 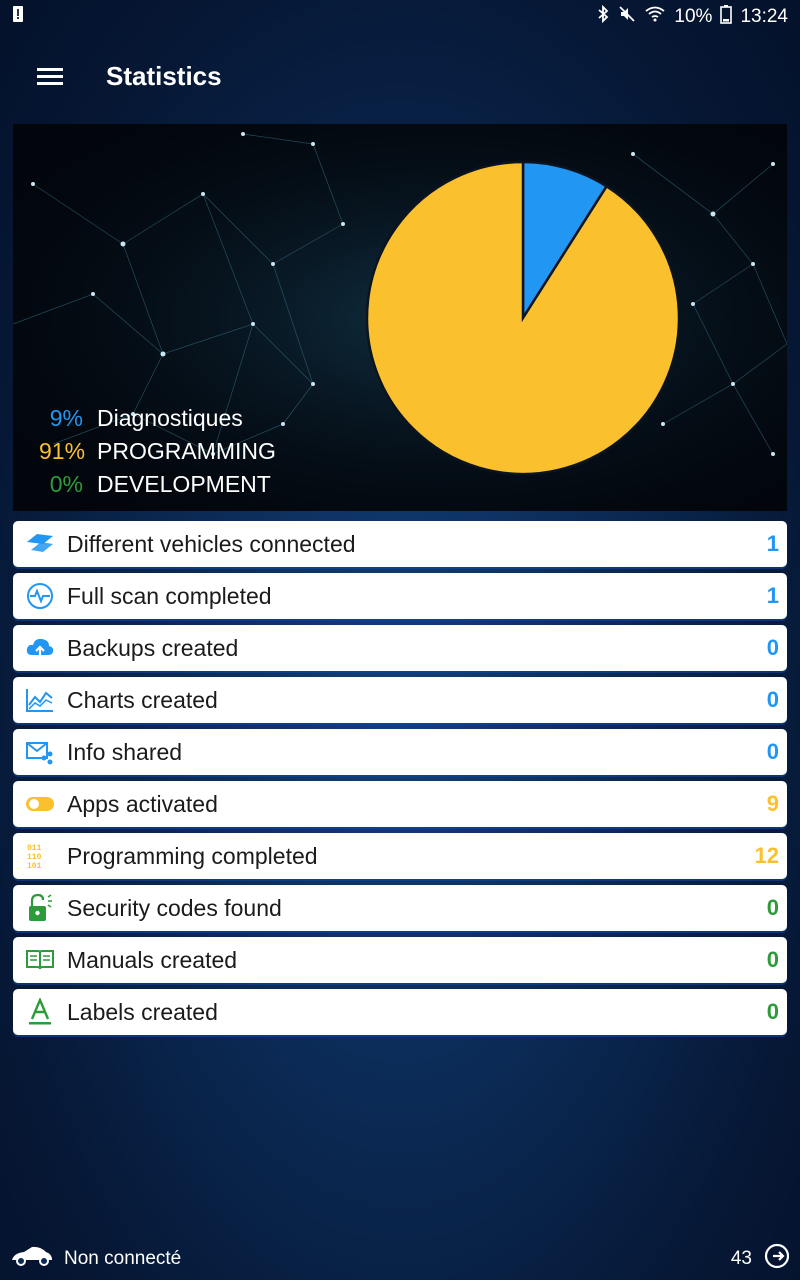 I want to click on mute-icon, so click(x=627, y=17).